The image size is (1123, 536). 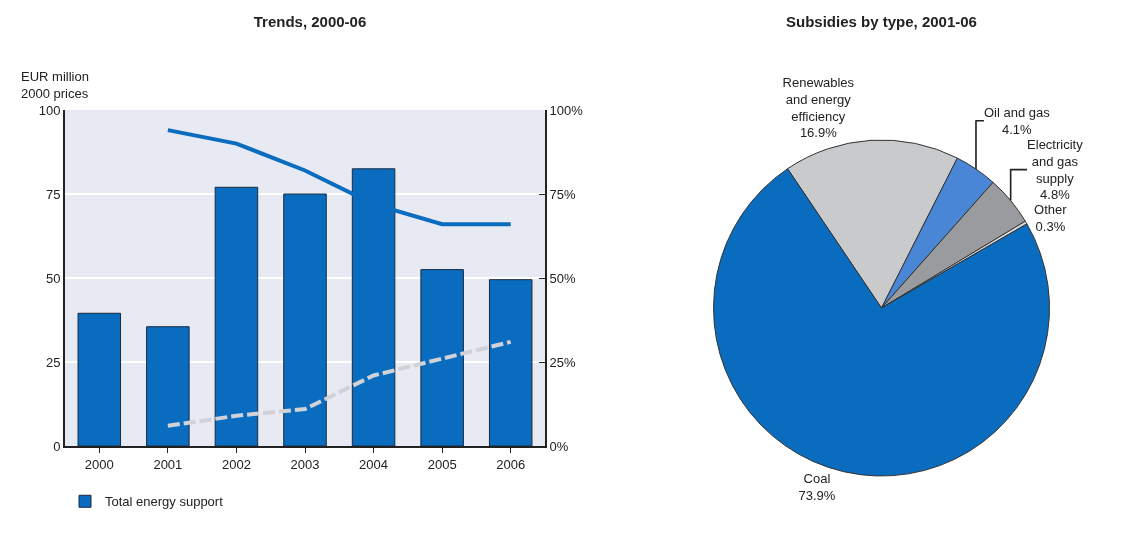 What do you see at coordinates (818, 99) in the screenshot?
I see `slice-label: Renewables and energy efficiency` at bounding box center [818, 99].